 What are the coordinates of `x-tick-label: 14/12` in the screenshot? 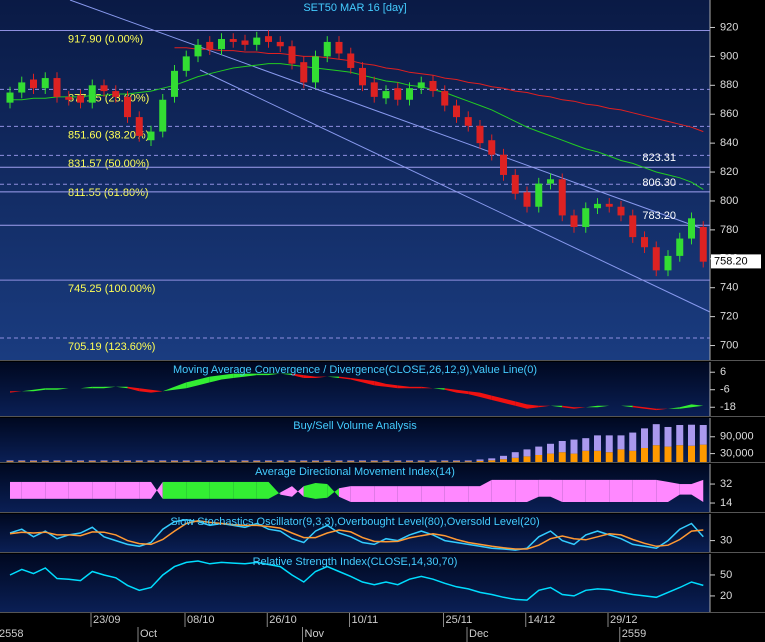 It's located at (542, 620).